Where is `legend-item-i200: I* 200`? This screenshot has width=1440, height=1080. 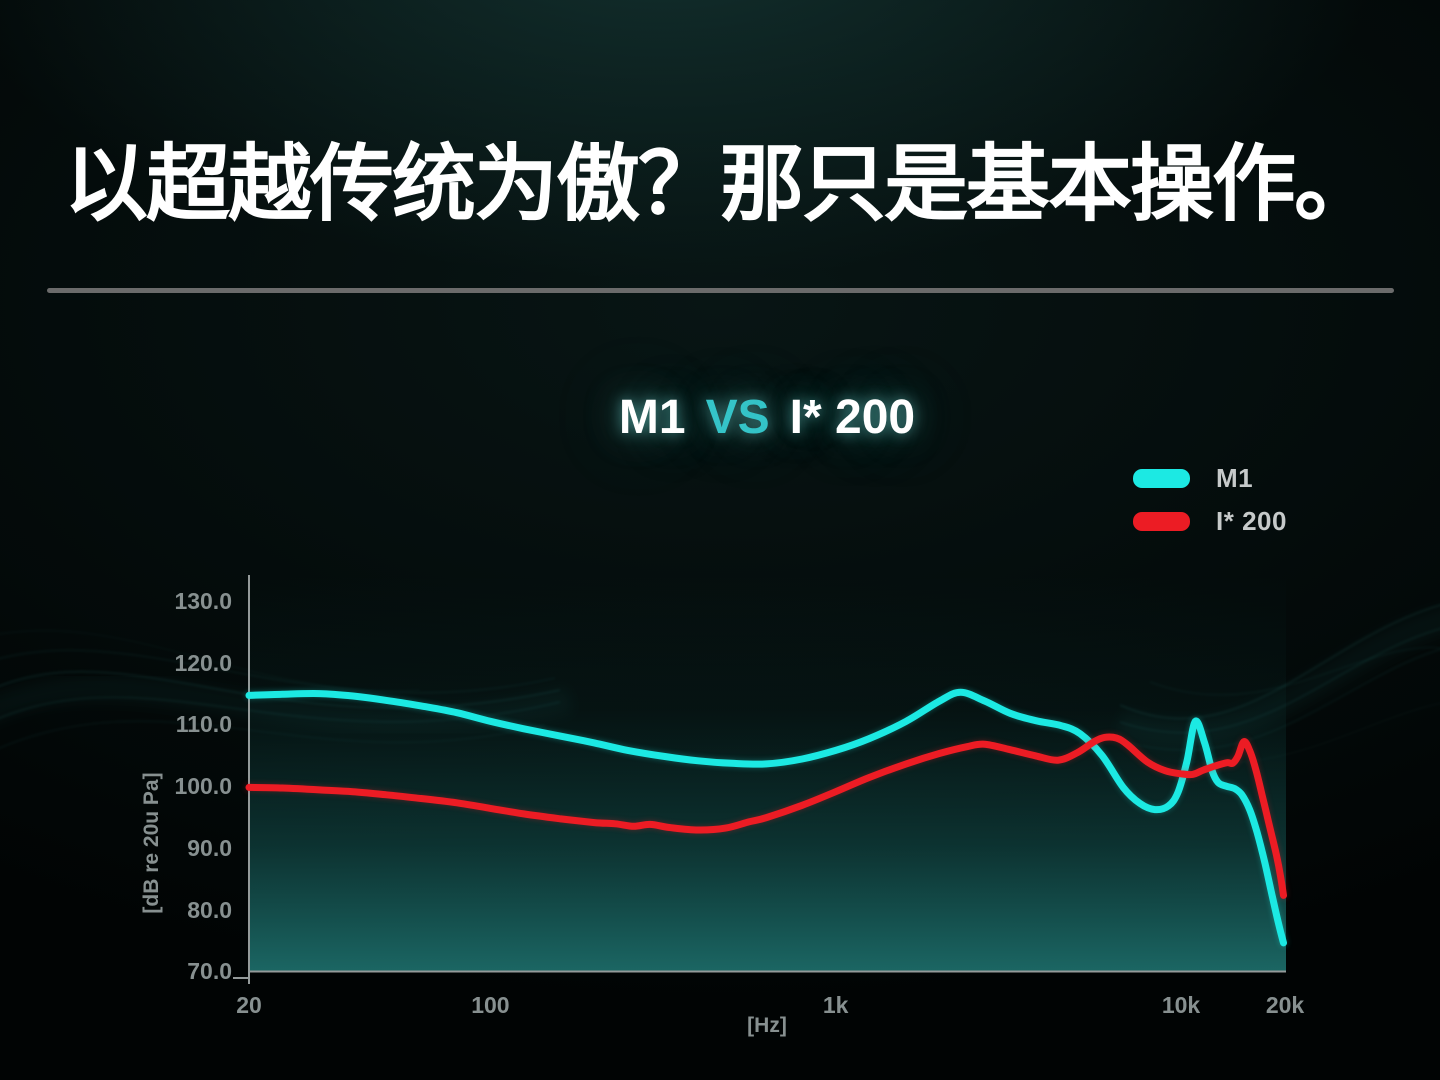
legend-item-i200: I* 200 is located at coordinates (1210, 521).